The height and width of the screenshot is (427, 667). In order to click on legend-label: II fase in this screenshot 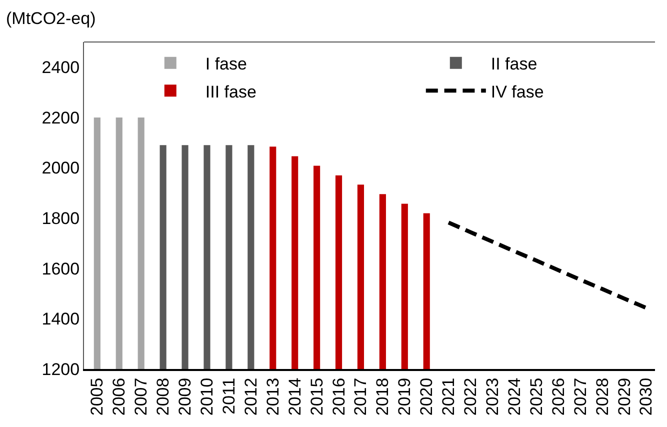, I will do `click(514, 64)`.